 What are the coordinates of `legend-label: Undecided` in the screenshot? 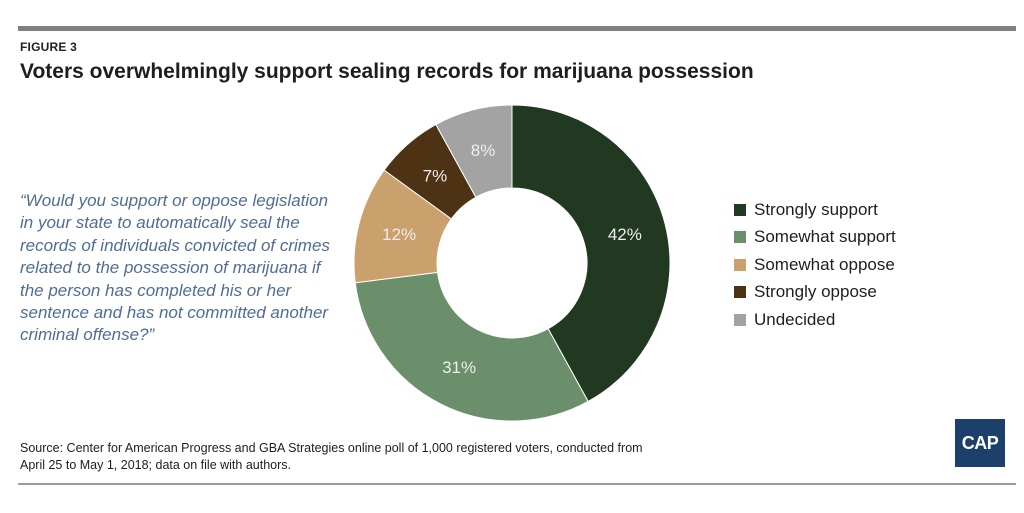 It's located at (795, 319).